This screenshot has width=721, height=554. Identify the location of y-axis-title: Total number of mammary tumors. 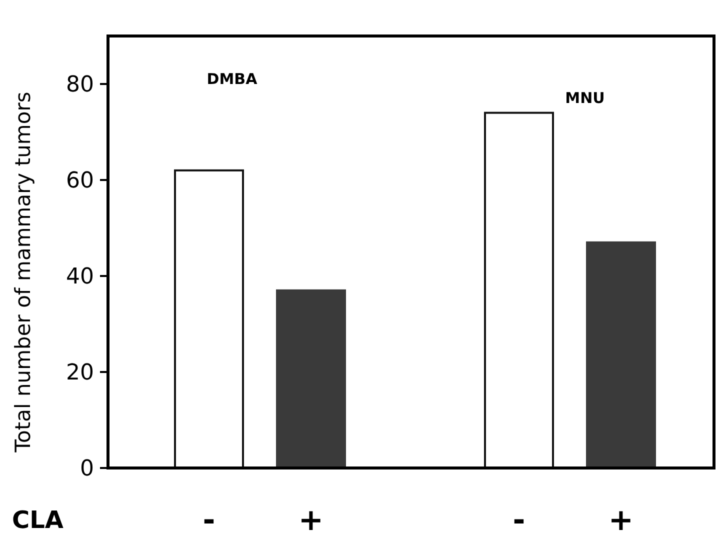
(23, 273).